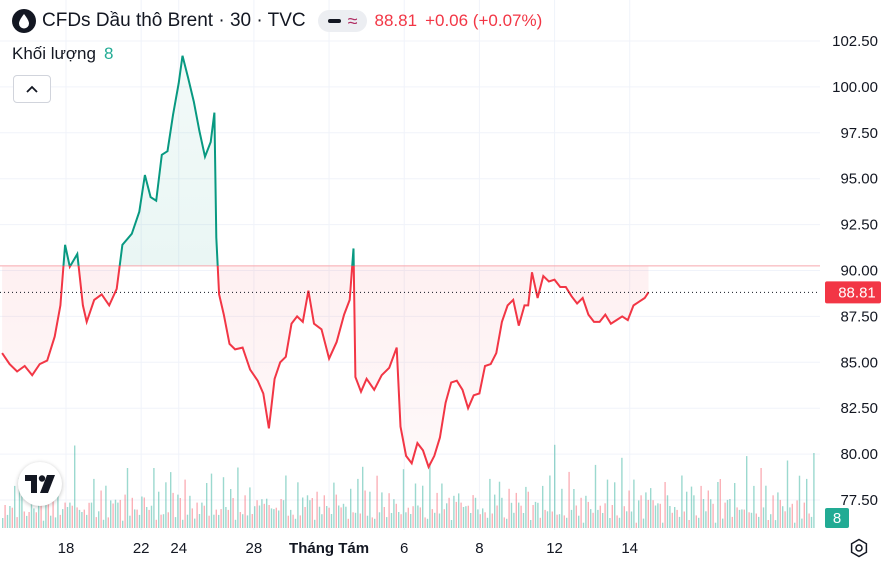  What do you see at coordinates (178, 548) in the screenshot?
I see `time-tick-label: 24` at bounding box center [178, 548].